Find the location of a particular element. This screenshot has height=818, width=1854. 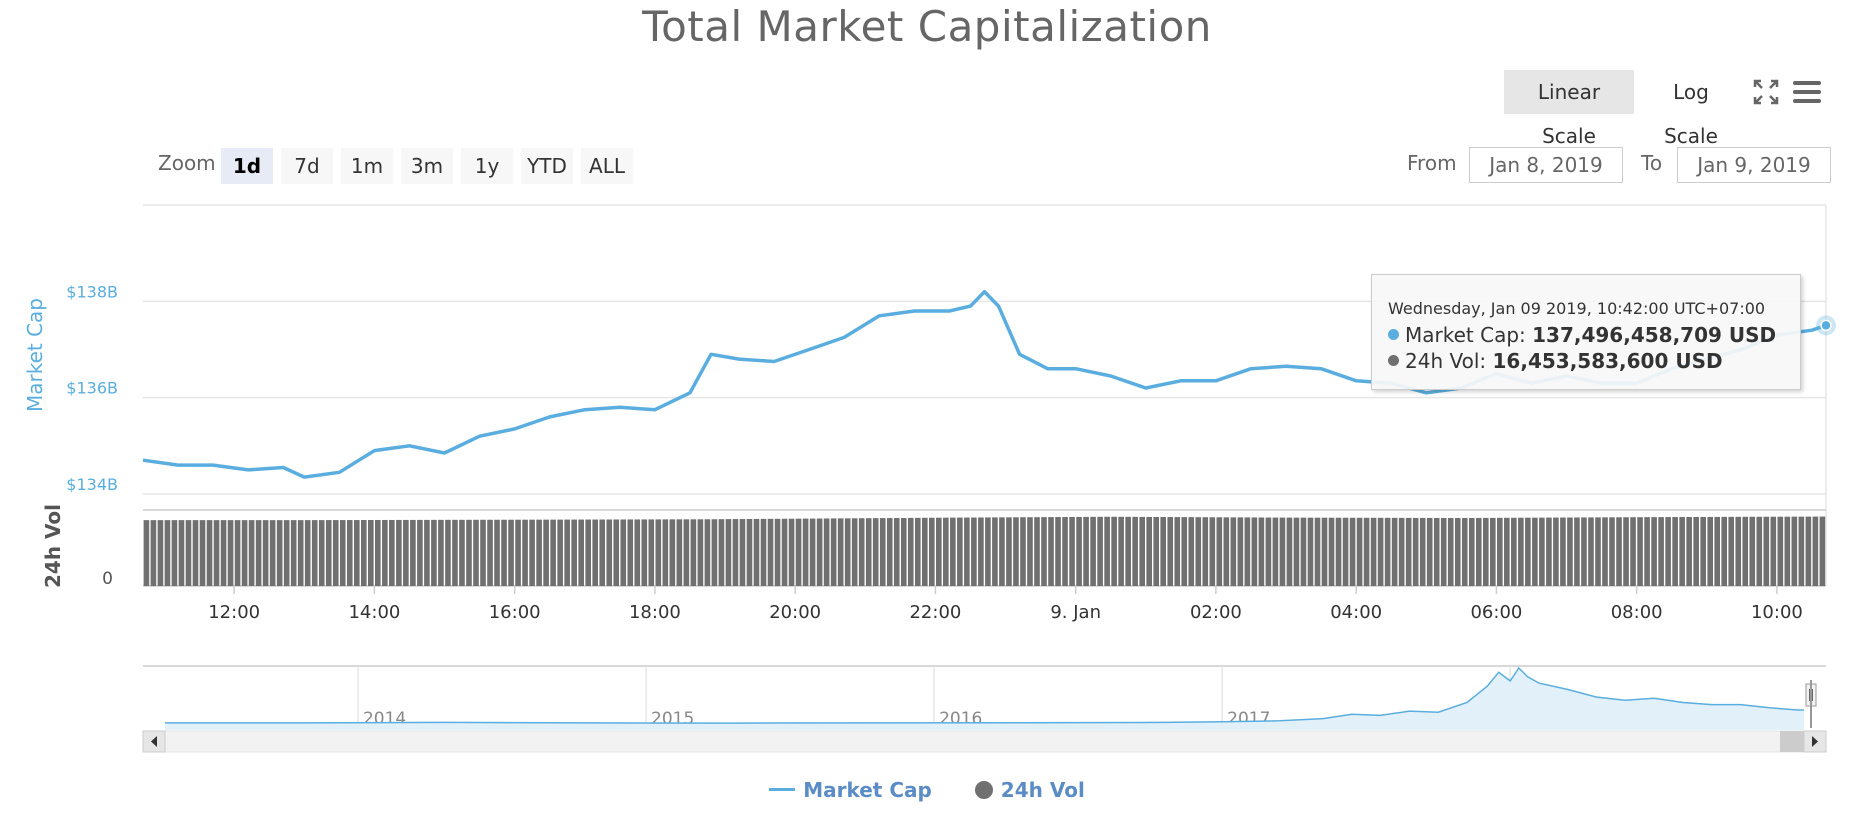

zoom-7d-button: 7d is located at coordinates (307, 166).